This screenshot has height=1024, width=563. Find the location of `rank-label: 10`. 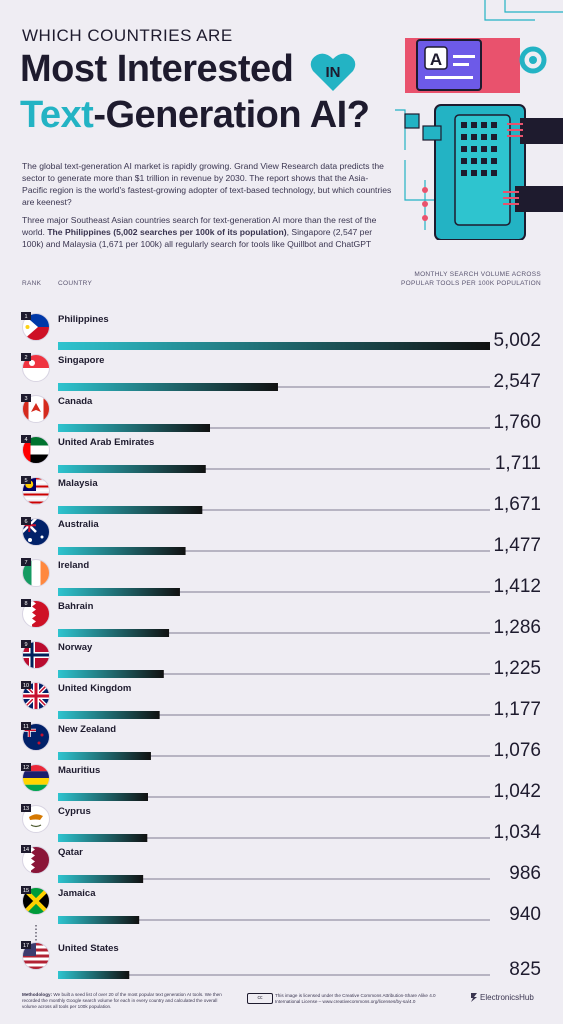

rank-label: 10 is located at coordinates (26, 686).